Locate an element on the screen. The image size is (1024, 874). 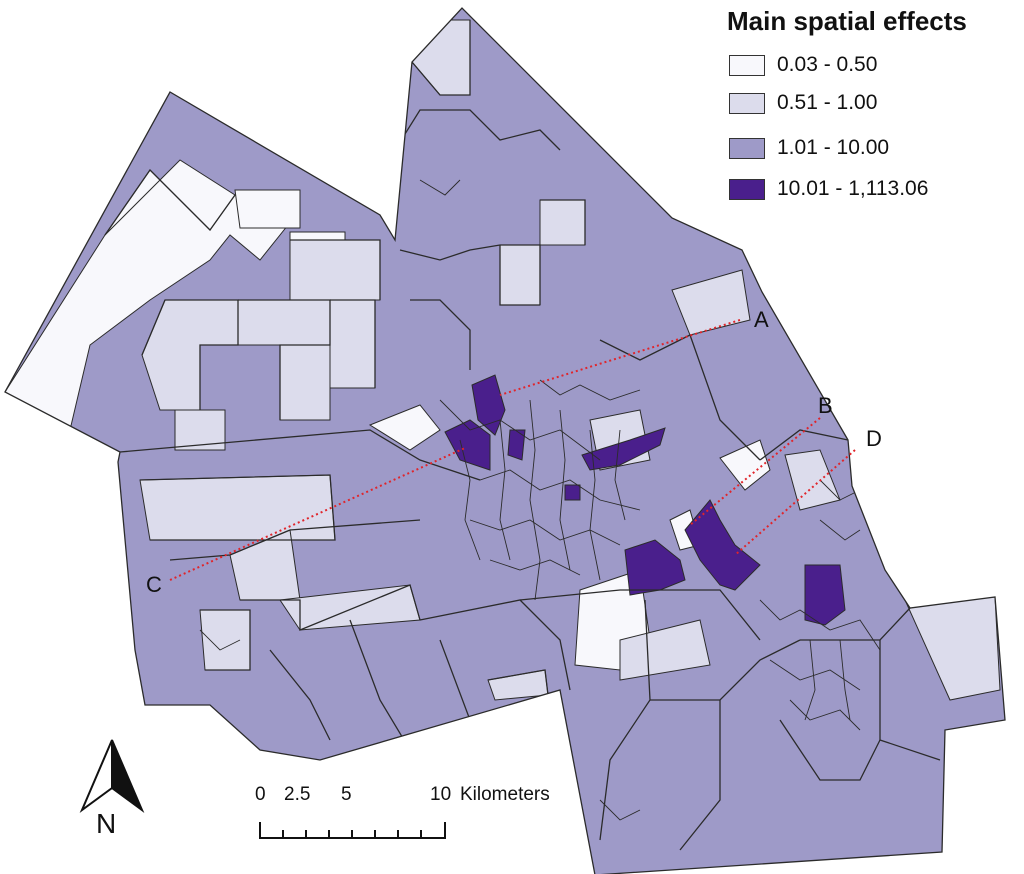
legend-label-0: 0.03 - 0.50 is located at coordinates (827, 64).